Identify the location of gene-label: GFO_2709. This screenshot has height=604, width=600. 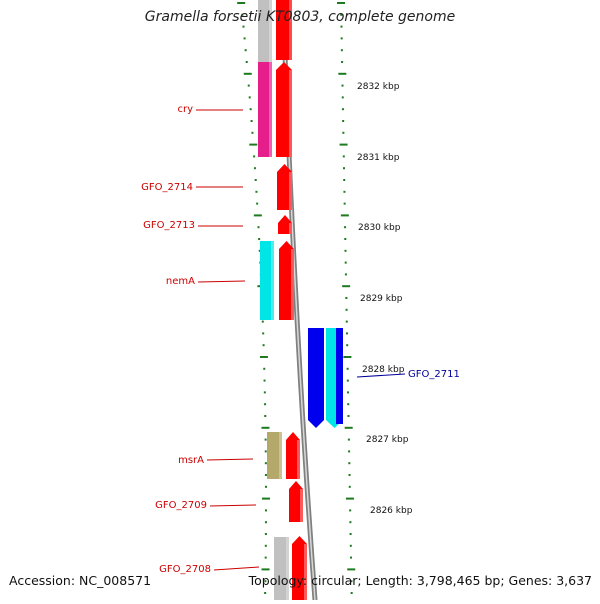
(181, 505).